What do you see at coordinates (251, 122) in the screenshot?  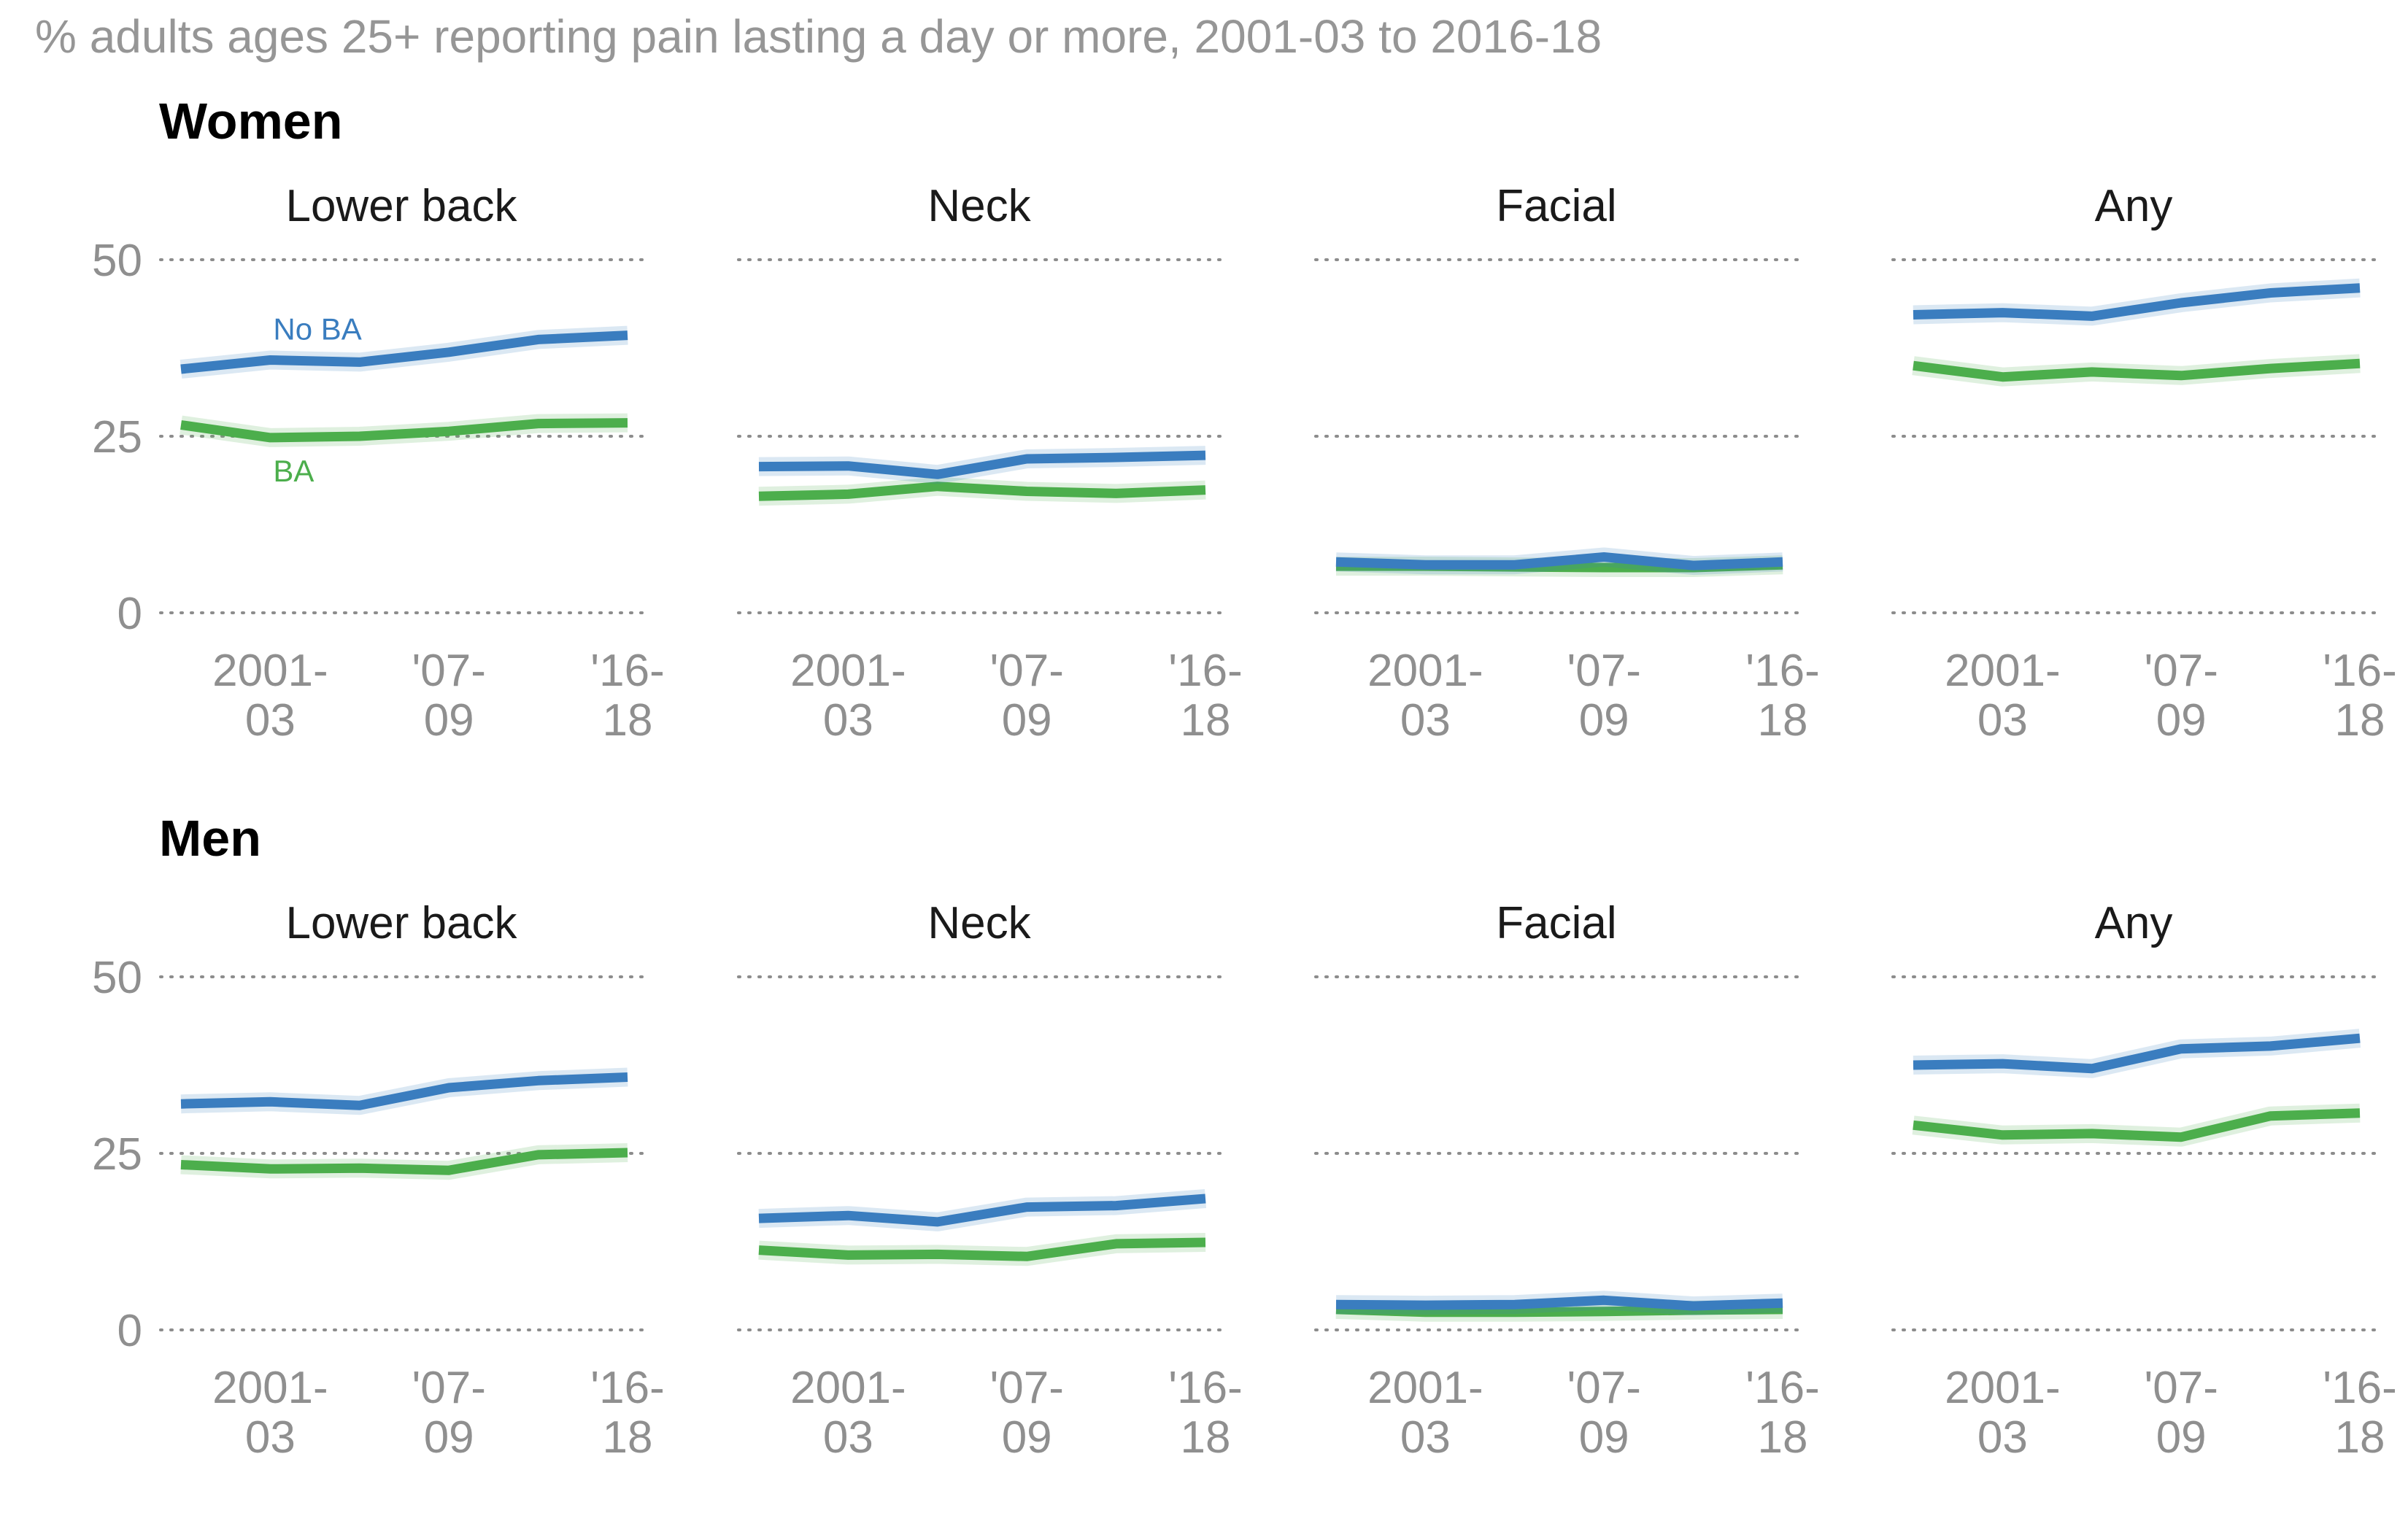 I see `group-title-women: Women` at bounding box center [251, 122].